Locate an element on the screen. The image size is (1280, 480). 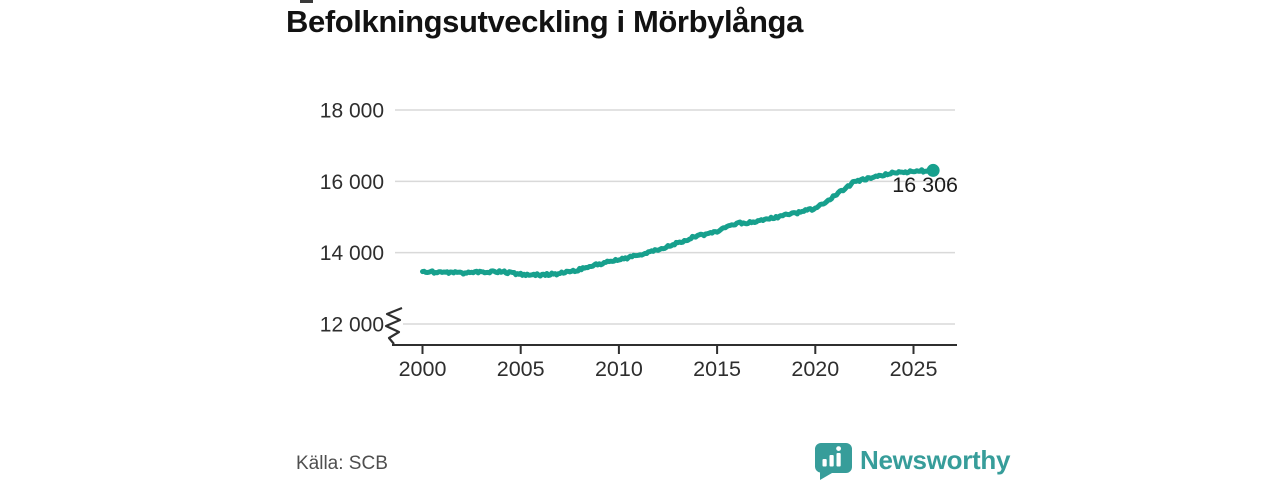
bar-chart-bar-small is located at coordinates (824, 463).